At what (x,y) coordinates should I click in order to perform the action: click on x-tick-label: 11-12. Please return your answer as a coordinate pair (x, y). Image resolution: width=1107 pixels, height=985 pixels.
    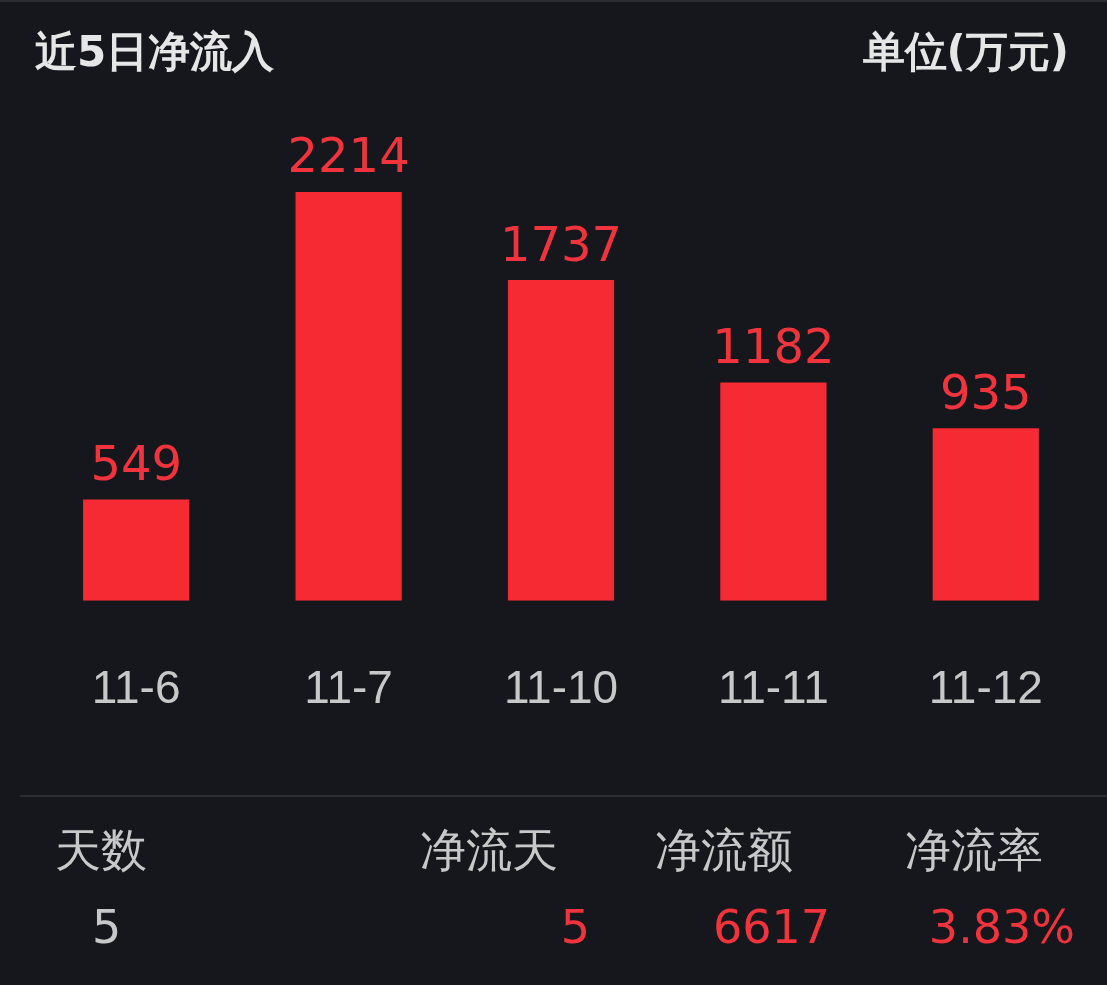
    Looking at the image, I should click on (985, 687).